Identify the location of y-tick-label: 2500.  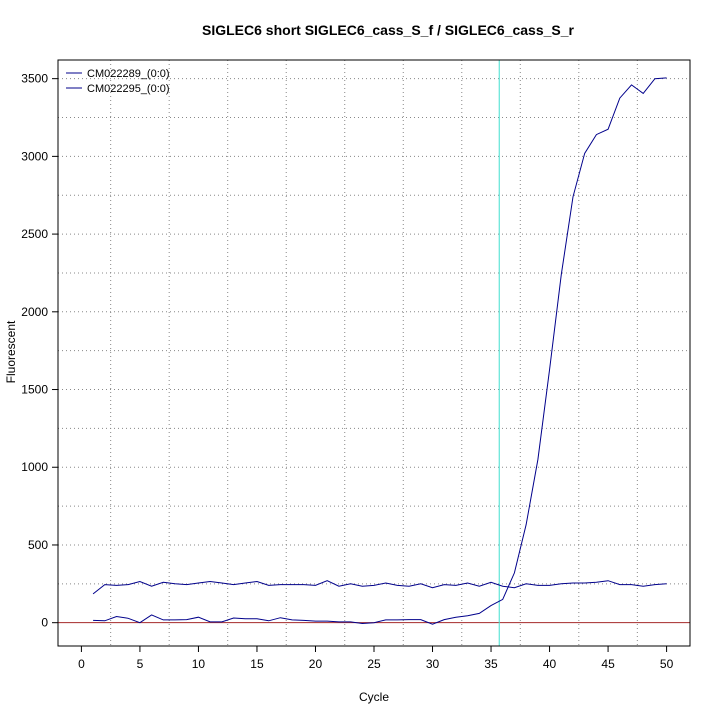
(34, 234).